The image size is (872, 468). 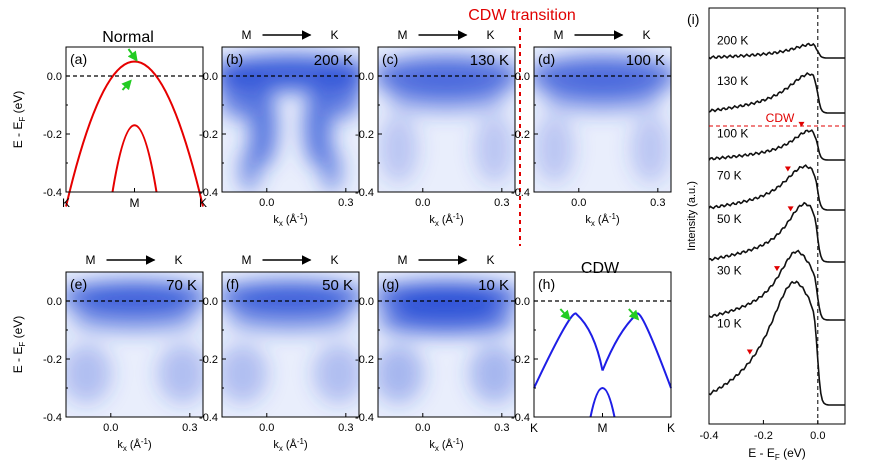 I want to click on inner-band, so click(x=134, y=158).